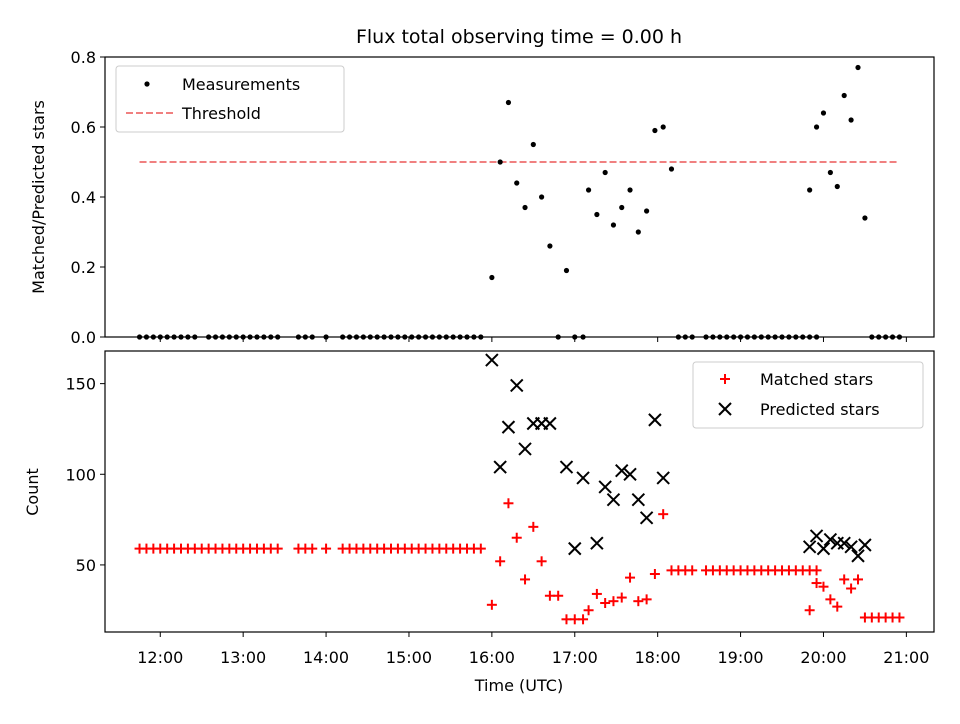  Describe the element at coordinates (725, 409) in the screenshot. I see `legend-predicted-marker` at that location.